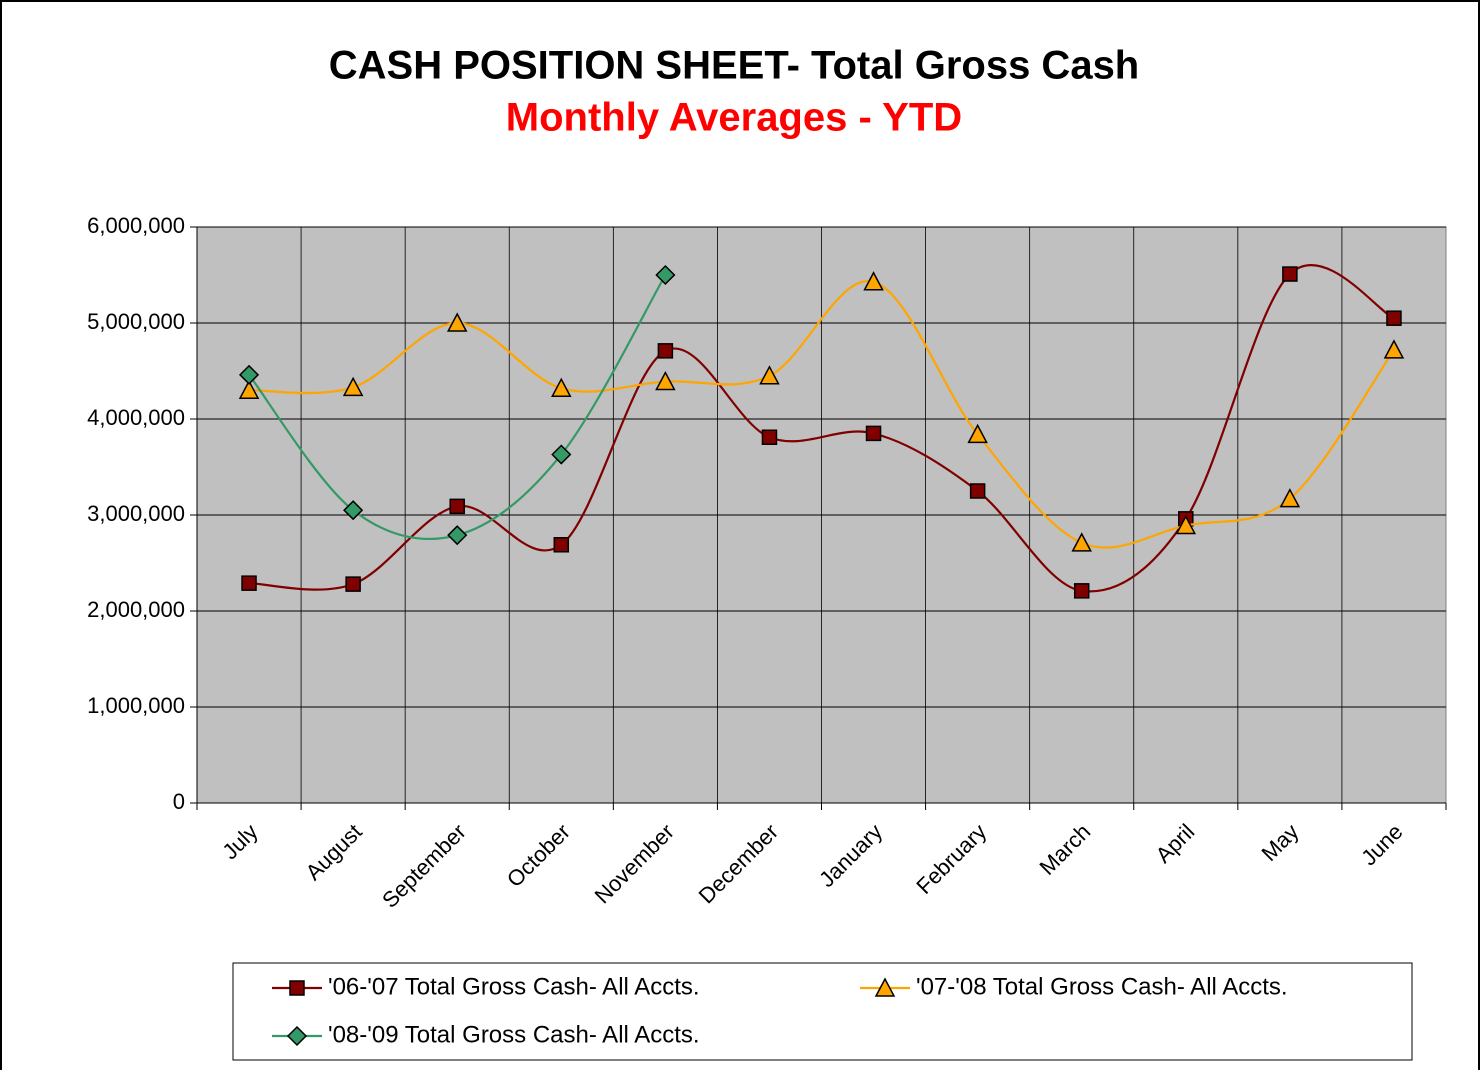 The image size is (1481, 1070). Describe the element at coordinates (136, 705) in the screenshot. I see `y-tick-label: 1,000,000` at that location.